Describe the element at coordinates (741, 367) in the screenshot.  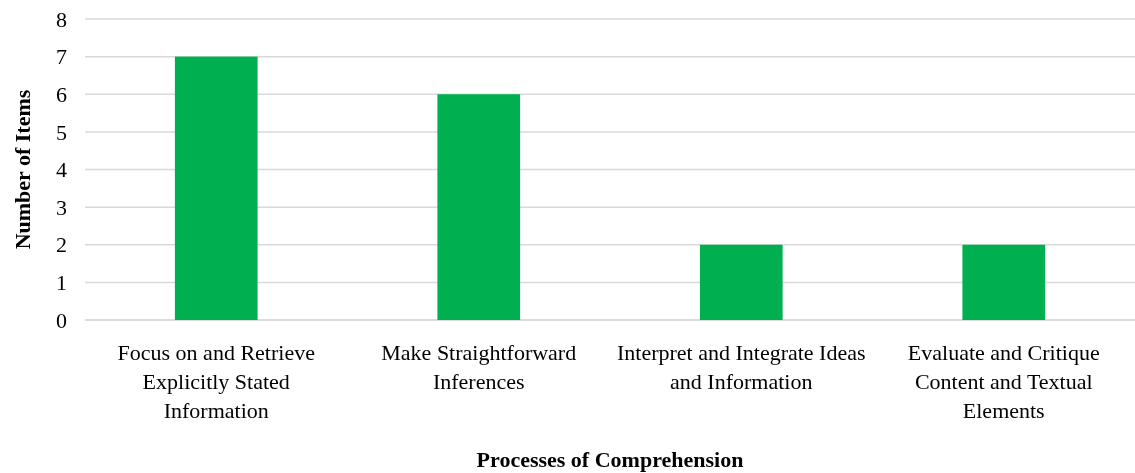
I see `x-tick-label: Interpret and Integrate Ideas and Information` at that location.